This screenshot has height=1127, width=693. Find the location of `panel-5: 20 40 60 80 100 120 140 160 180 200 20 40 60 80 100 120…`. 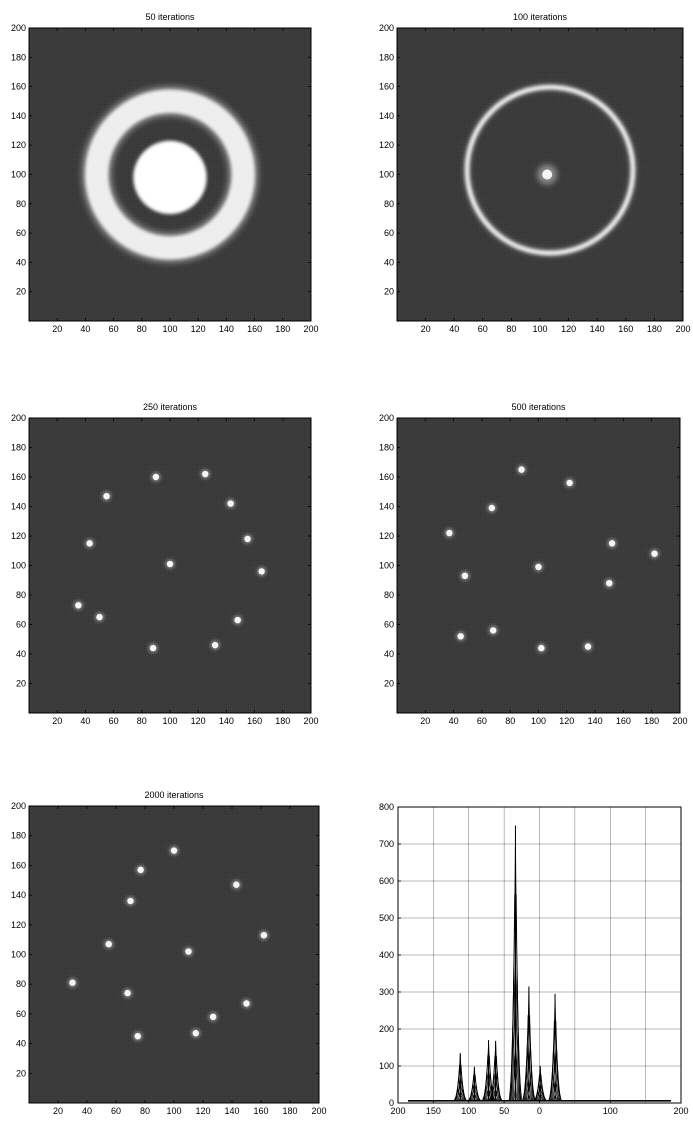

panel-5: 20 40 60 80 100 120 140 160 180 200 20 40 60 80 100 120… is located at coordinates (169, 953).